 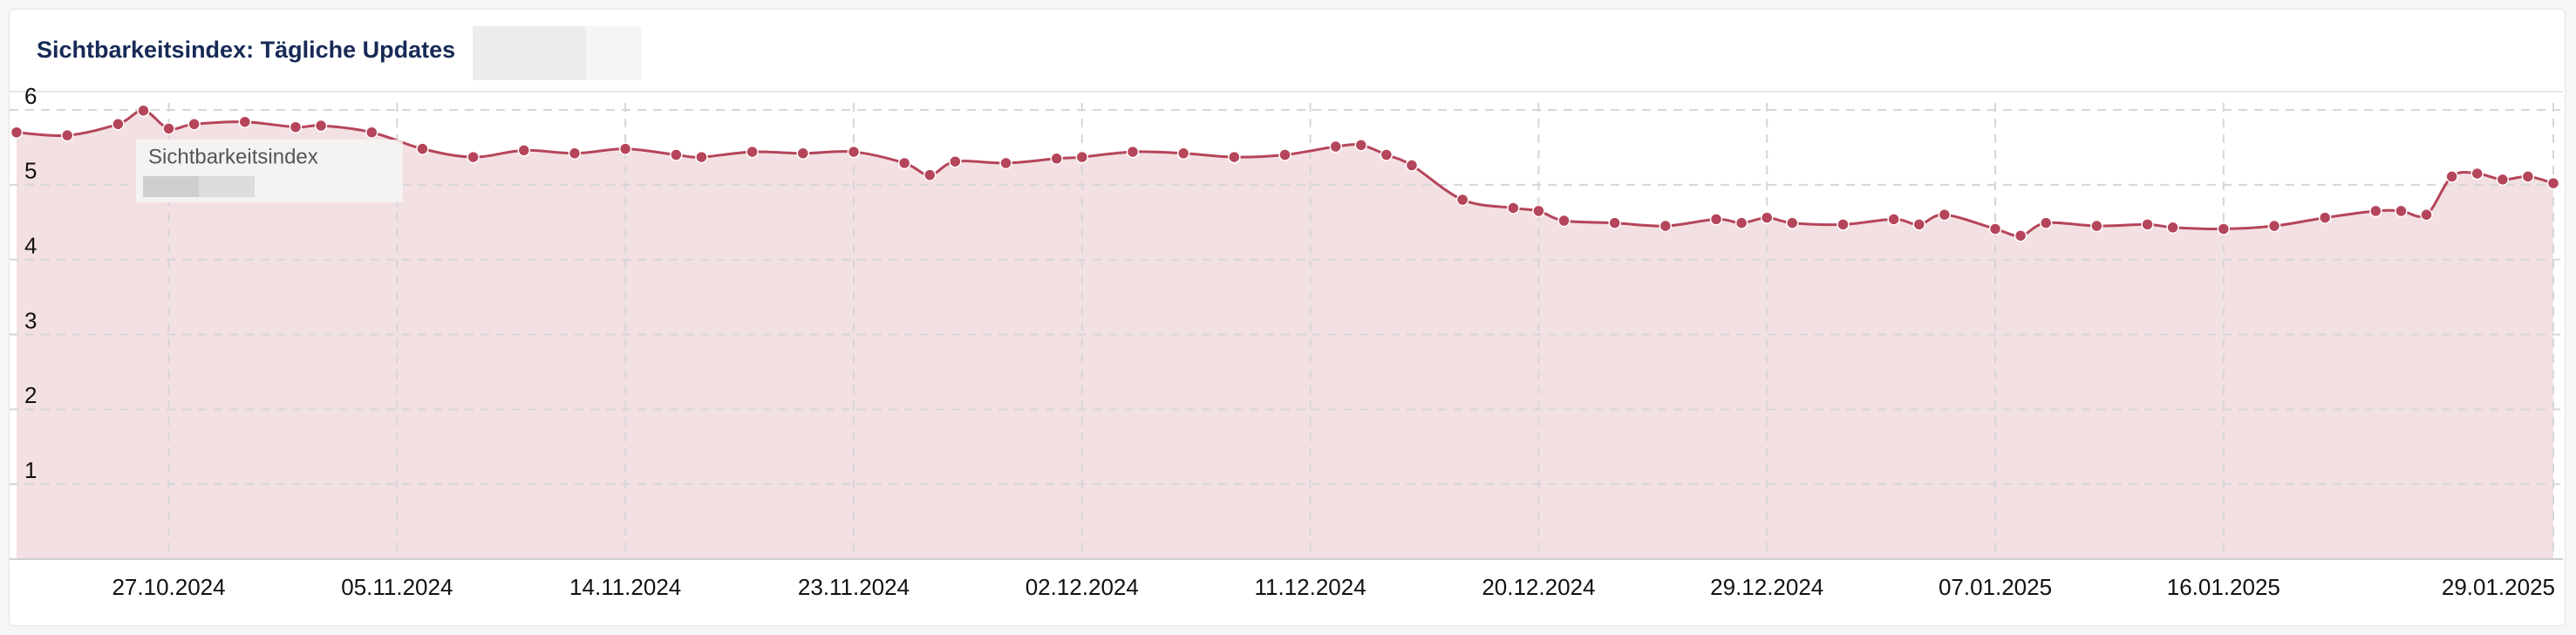 I want to click on y-tick-label: 5, so click(x=31, y=171).